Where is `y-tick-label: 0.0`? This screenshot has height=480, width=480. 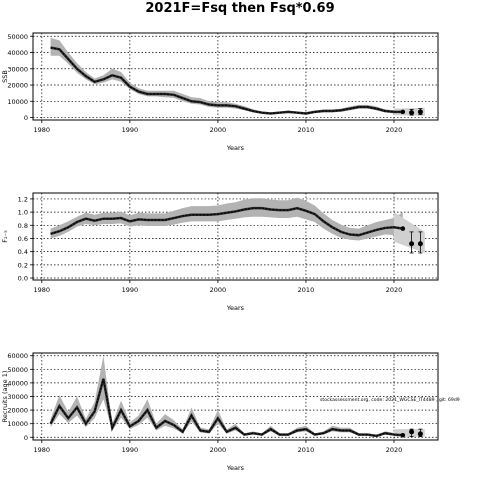 y-tick-label: 0.0 is located at coordinates (23, 279).